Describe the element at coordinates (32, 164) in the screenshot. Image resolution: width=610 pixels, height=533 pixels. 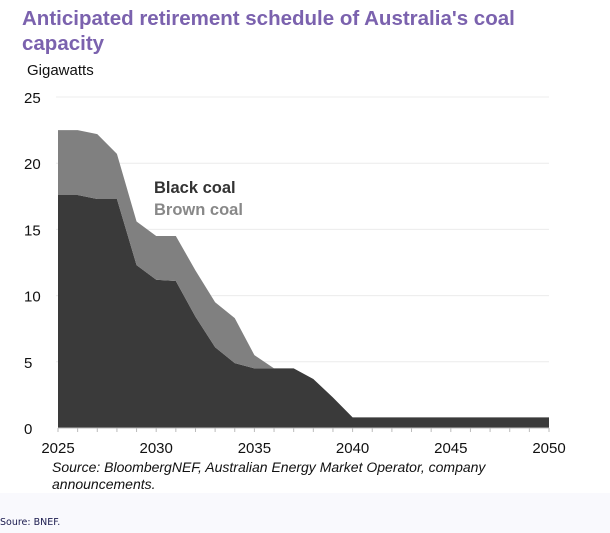
I see `y-tick-label: 20` at that location.